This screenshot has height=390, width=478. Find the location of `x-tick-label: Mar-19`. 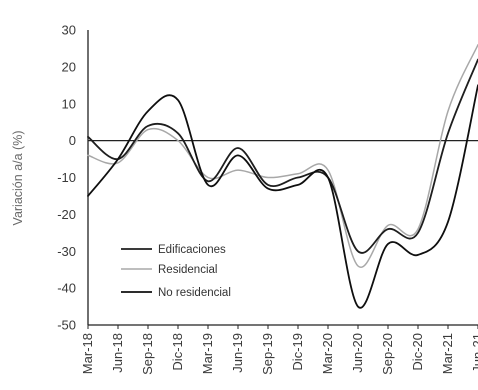

x-tick-label: Mar-19 is located at coordinates (207, 353).